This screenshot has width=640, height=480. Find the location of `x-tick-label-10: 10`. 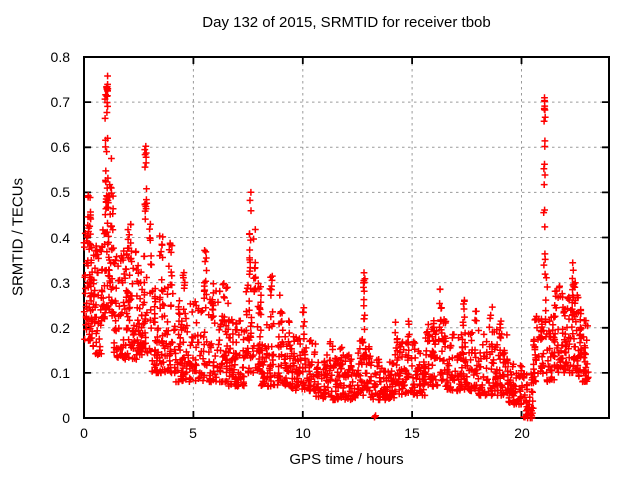

x-tick-label-10: 10 is located at coordinates (303, 433).